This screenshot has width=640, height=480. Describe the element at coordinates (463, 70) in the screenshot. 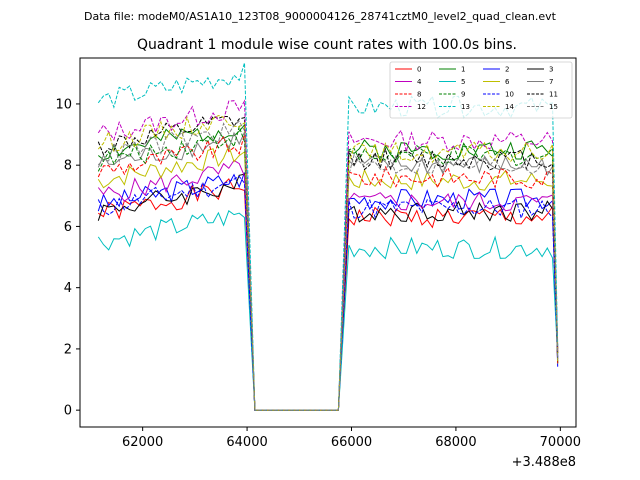

I see `legend-label: 1` at that location.